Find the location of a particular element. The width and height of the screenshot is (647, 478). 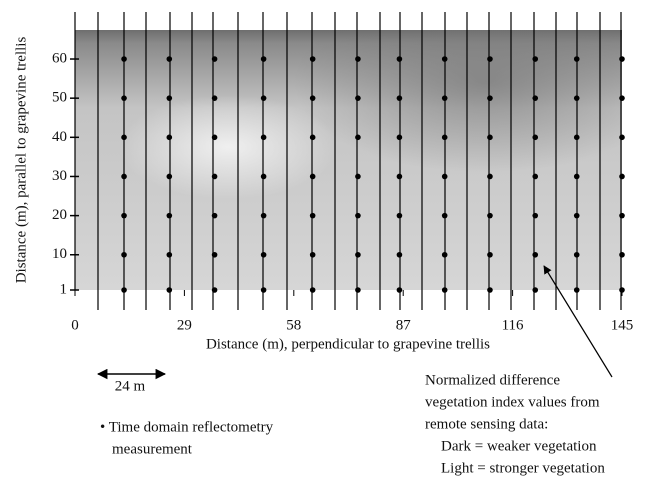

scale-bar-label: 24 m is located at coordinates (130, 386).